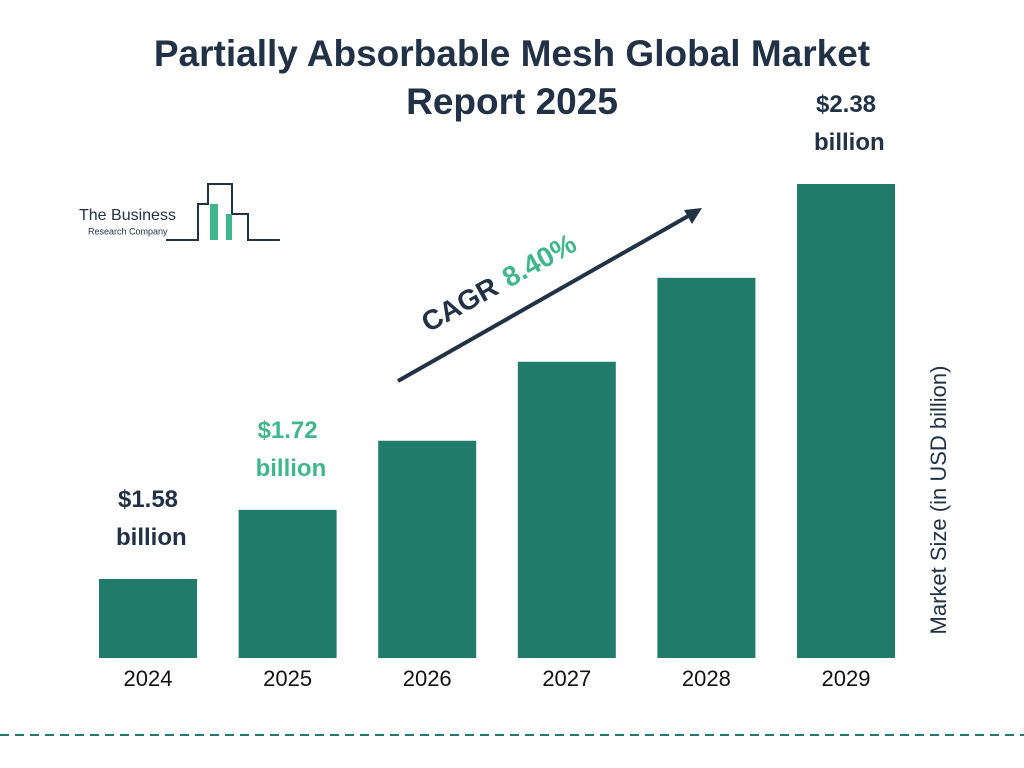 The image size is (1024, 768). I want to click on value-label-line: $1.72, so click(288, 430).